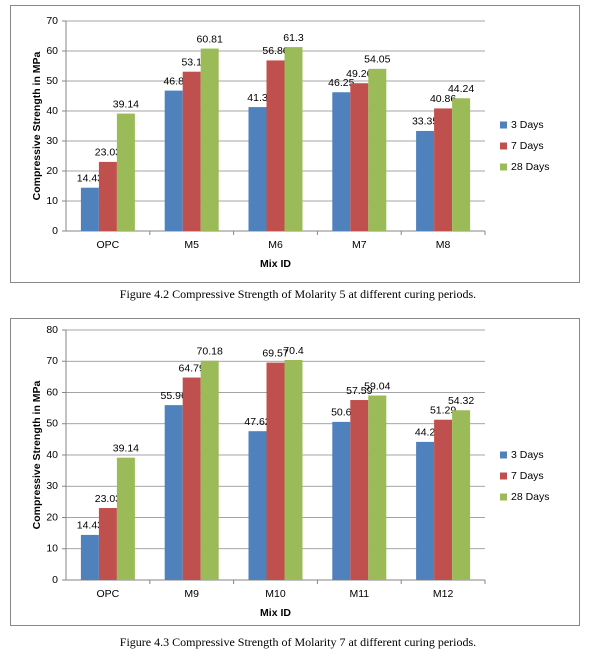 The height and width of the screenshot is (663, 591). What do you see at coordinates (275, 594) in the screenshot?
I see `x-tick-label: M10` at bounding box center [275, 594].